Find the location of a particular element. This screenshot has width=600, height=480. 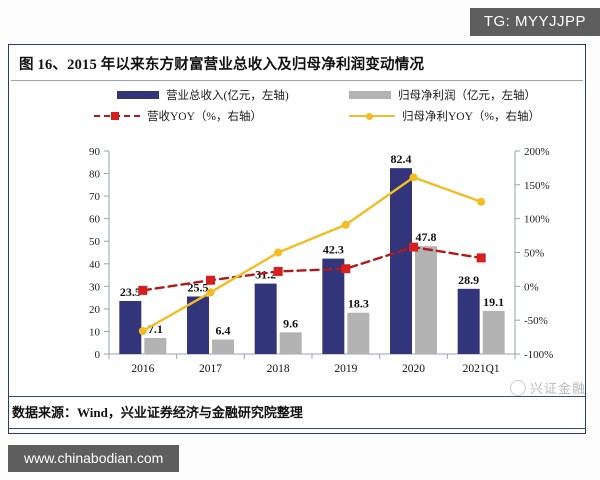

tg-tag-banner: TG: MYYJJPP is located at coordinates (534, 22).